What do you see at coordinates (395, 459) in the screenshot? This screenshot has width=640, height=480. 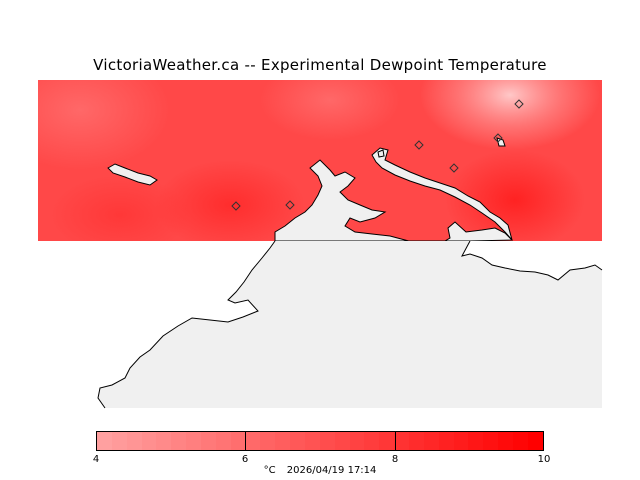 I see `scale-label-8: 8` at bounding box center [395, 459].